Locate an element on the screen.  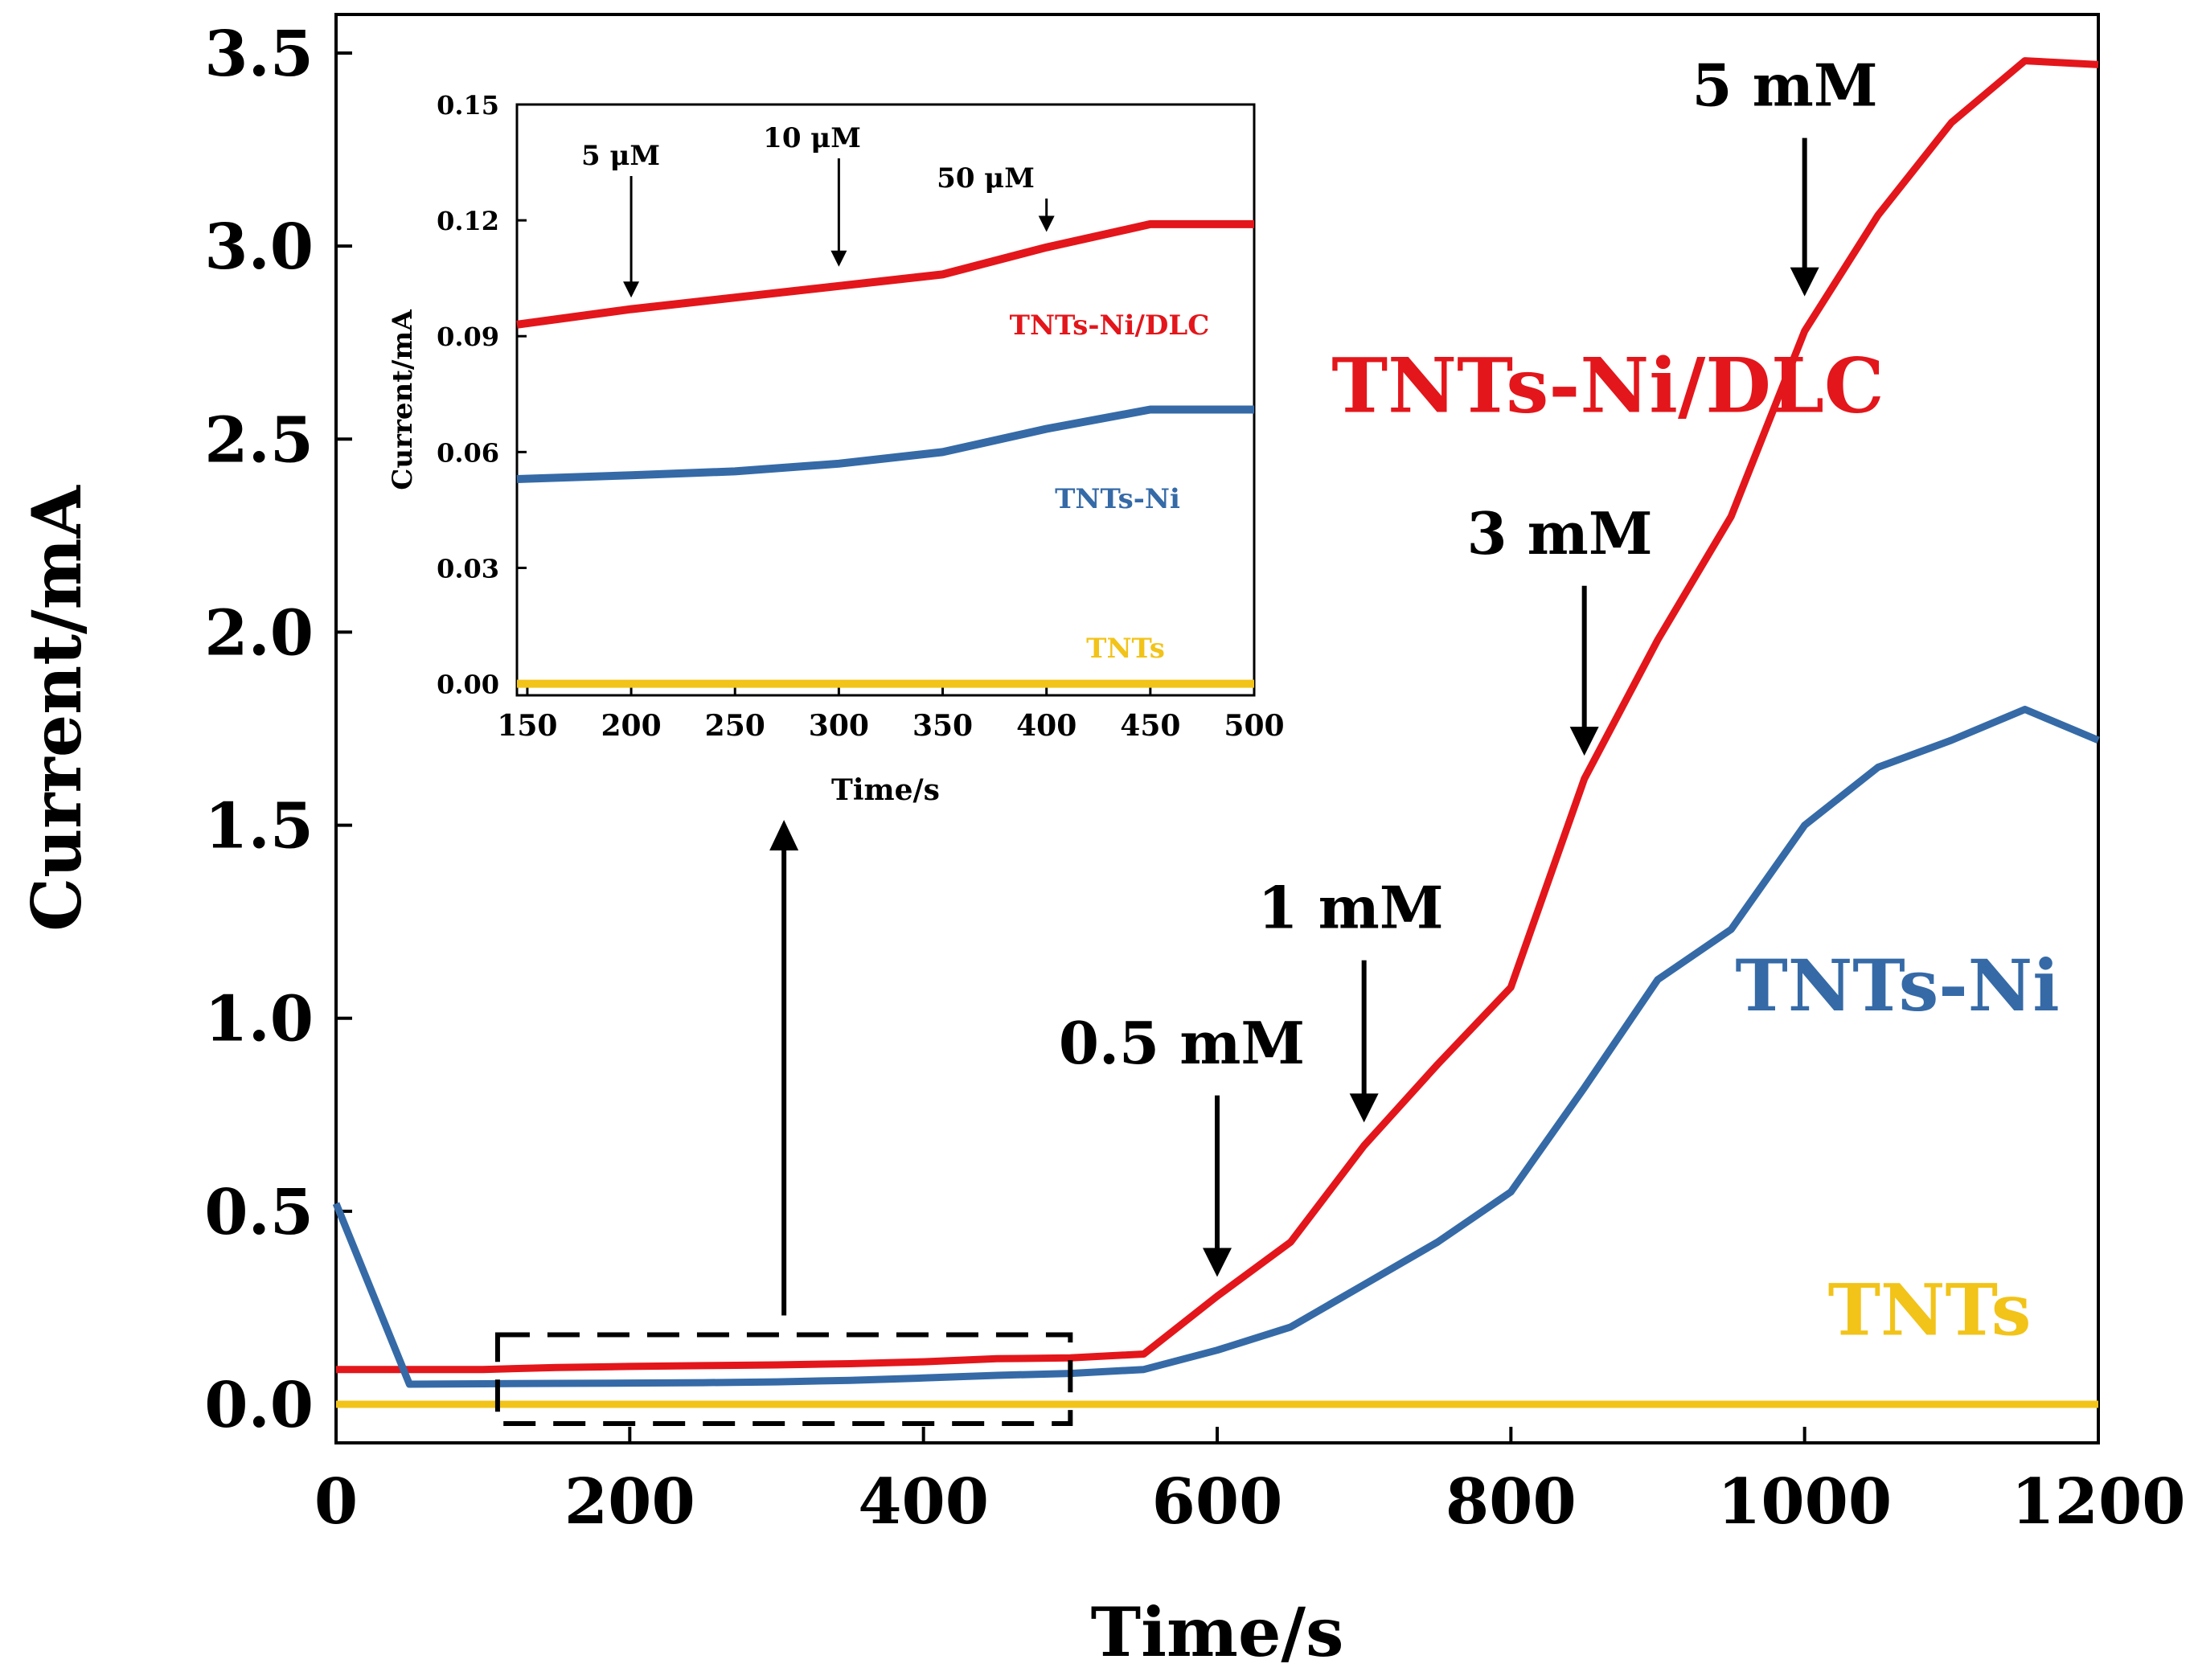
main-y-tick-label: 1.5 is located at coordinates (259, 826).